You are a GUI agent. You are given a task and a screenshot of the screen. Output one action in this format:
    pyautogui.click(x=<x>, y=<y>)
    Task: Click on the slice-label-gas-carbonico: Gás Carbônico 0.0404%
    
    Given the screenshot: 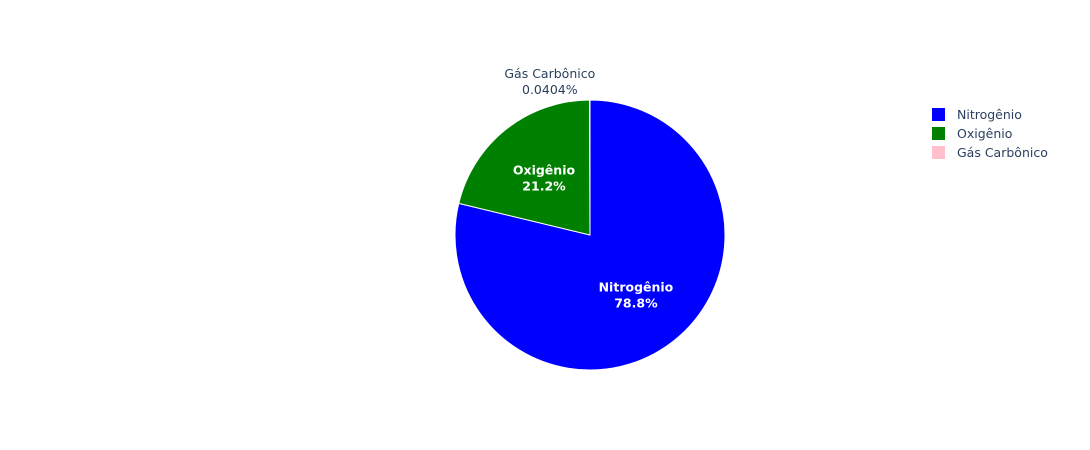 What is the action you would take?
    pyautogui.click(x=549, y=81)
    